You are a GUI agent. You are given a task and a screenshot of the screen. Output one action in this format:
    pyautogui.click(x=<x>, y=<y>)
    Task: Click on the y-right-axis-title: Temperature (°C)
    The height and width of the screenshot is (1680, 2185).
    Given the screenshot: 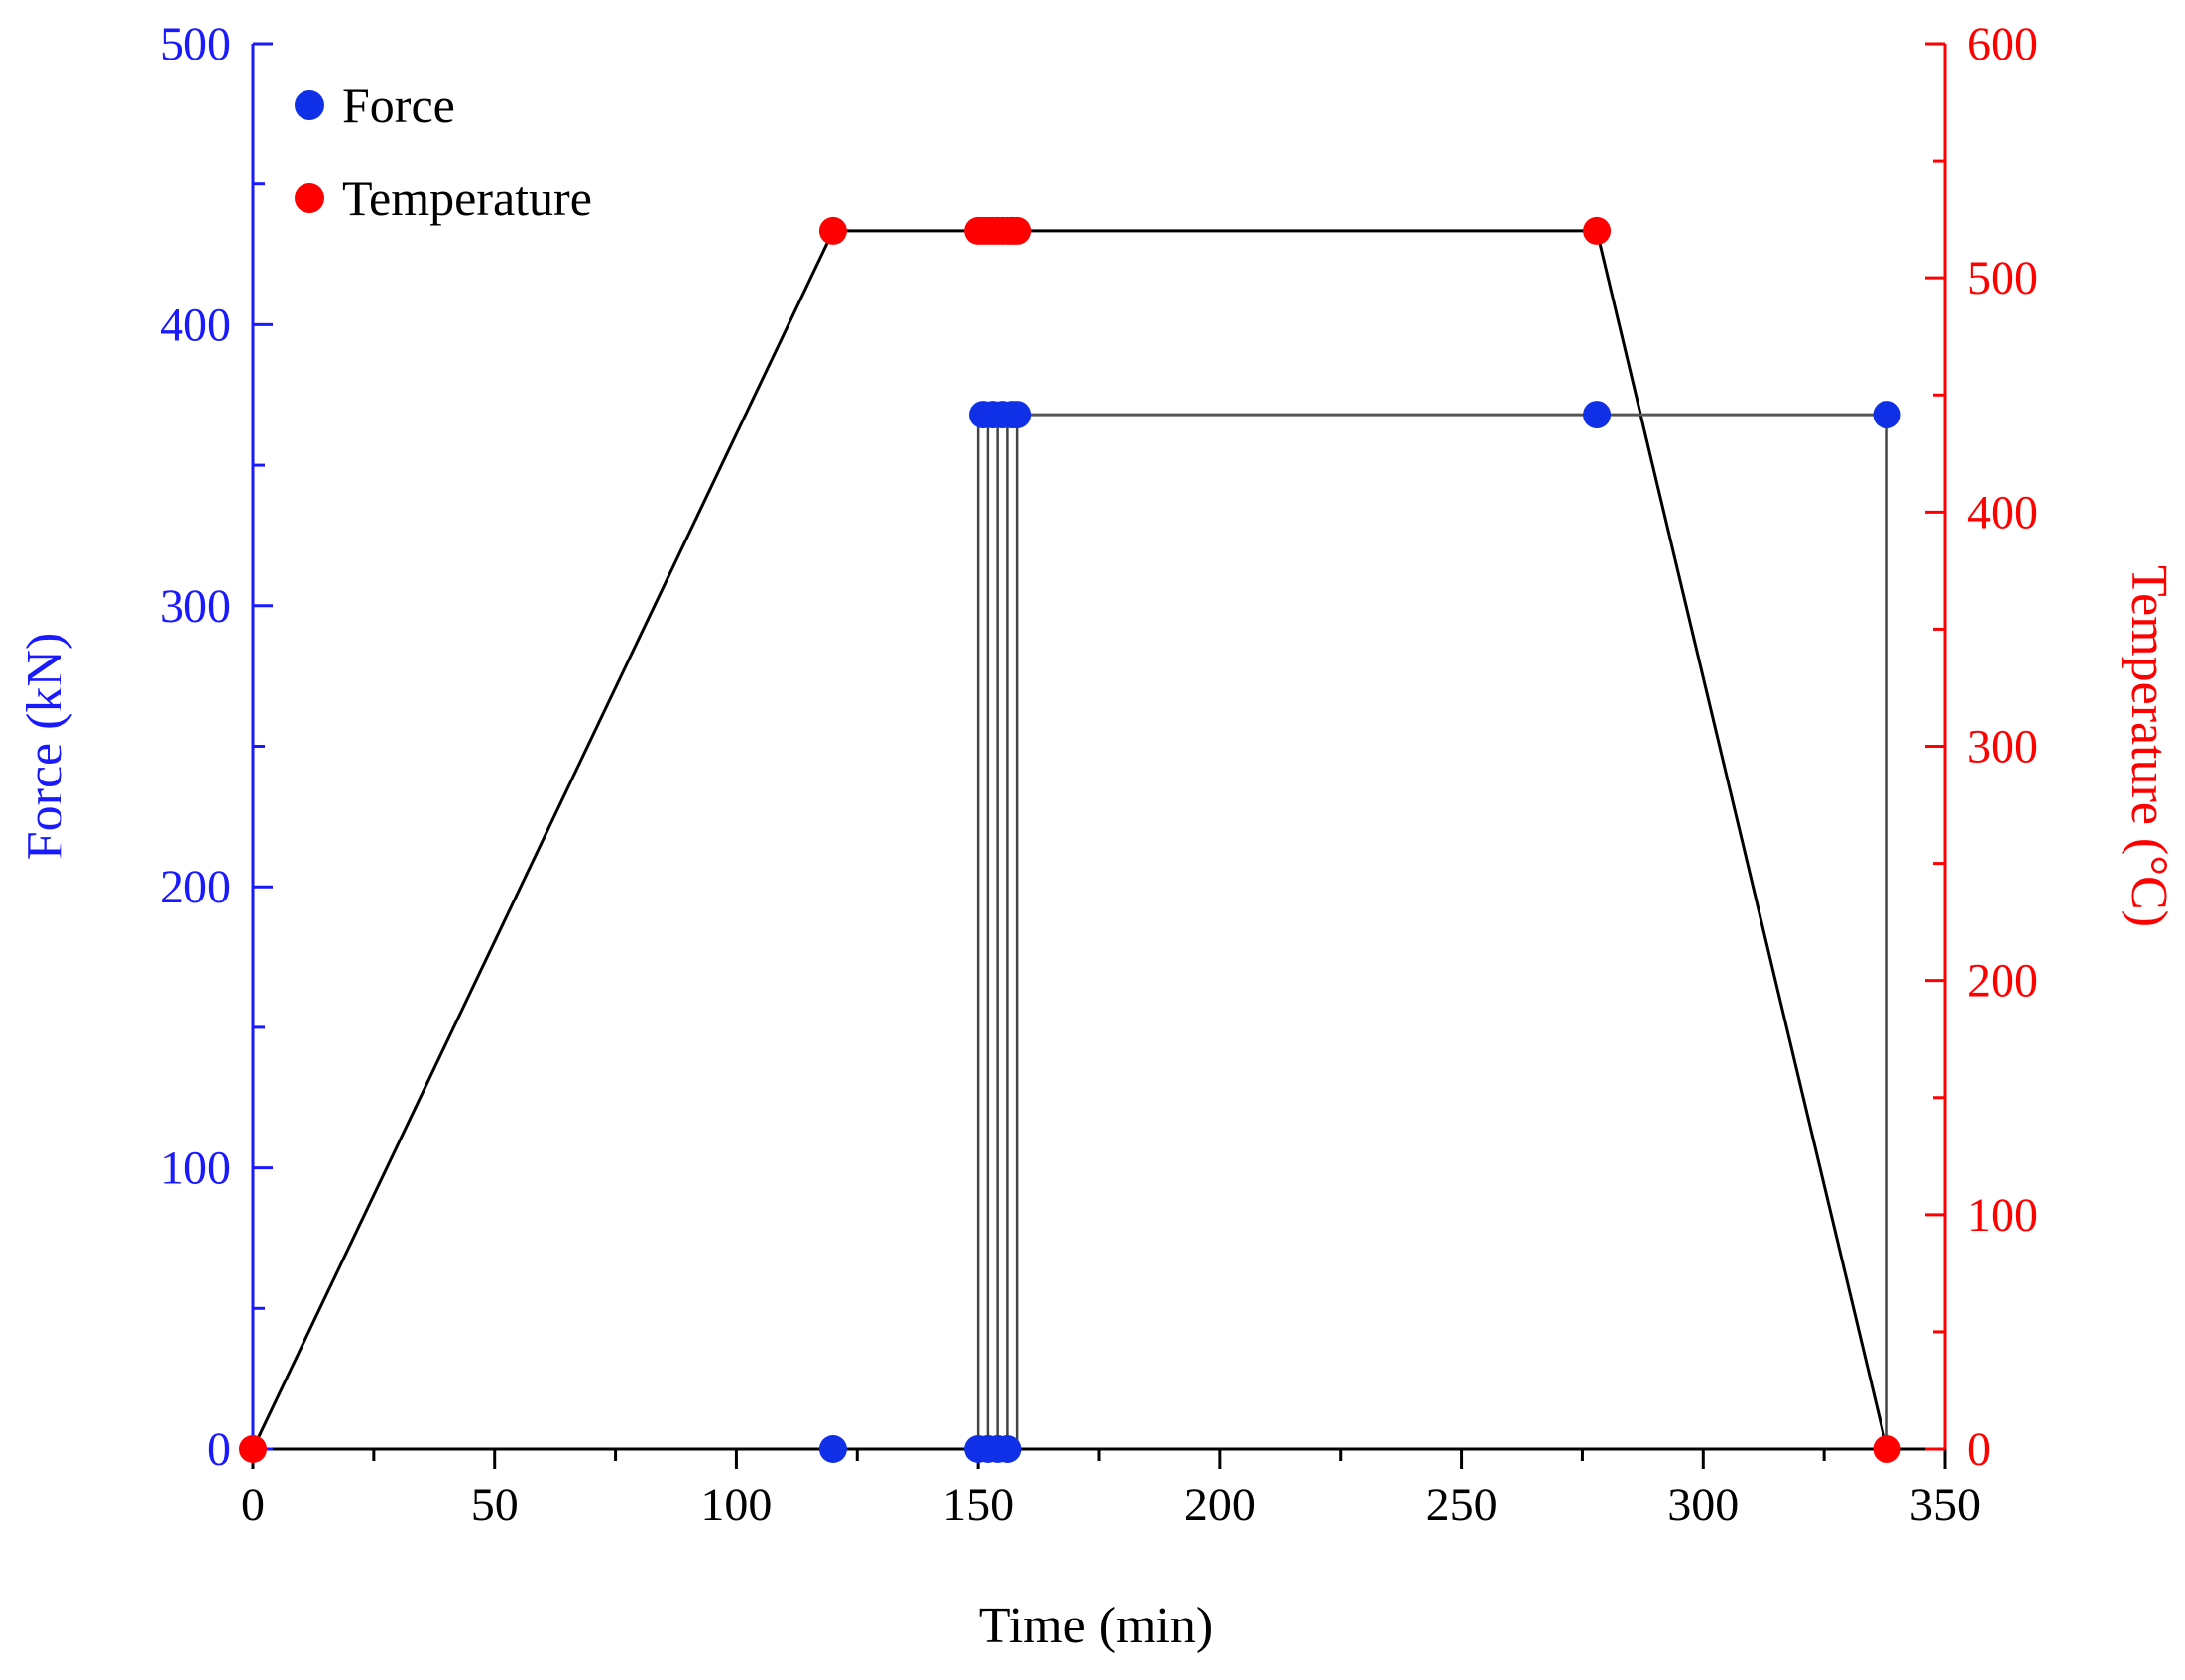 What is the action you would take?
    pyautogui.click(x=2149, y=746)
    